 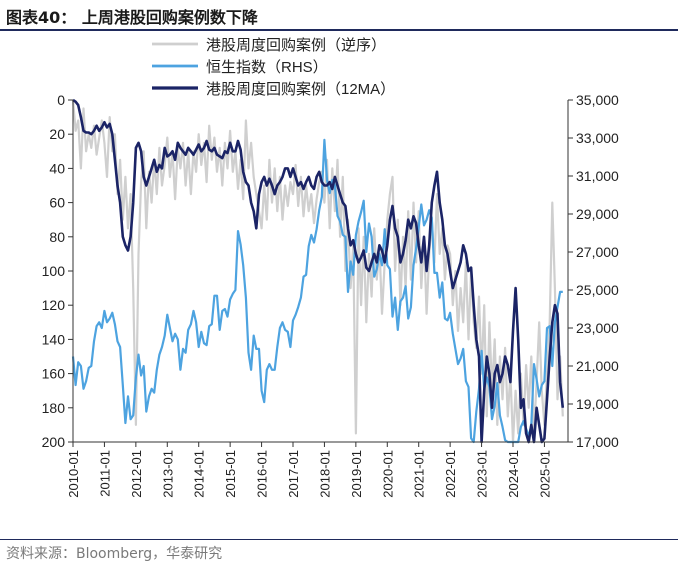 I want to click on x-tick-label: 2020-01, so click(x=387, y=474).